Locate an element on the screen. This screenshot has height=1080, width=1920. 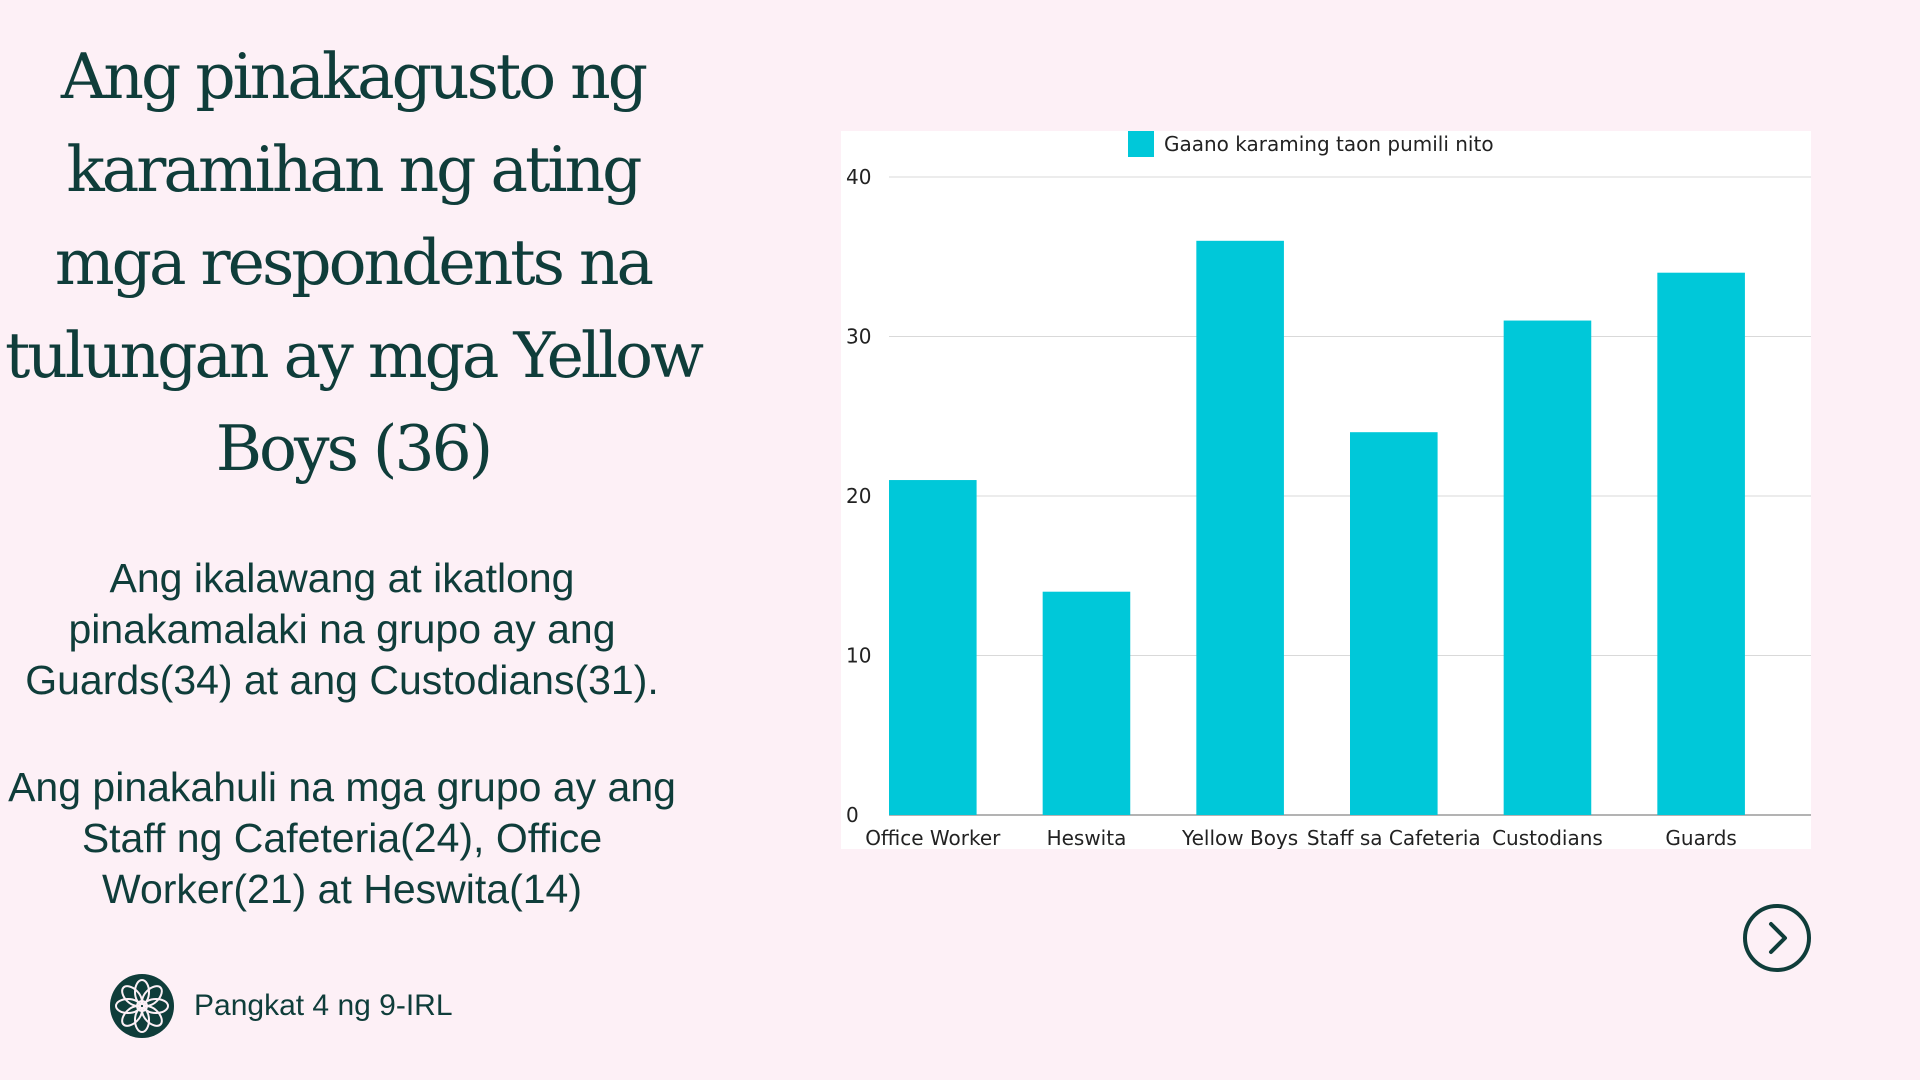
legend-label: Gaano karaming taon pumili nito is located at coordinates (1329, 144).